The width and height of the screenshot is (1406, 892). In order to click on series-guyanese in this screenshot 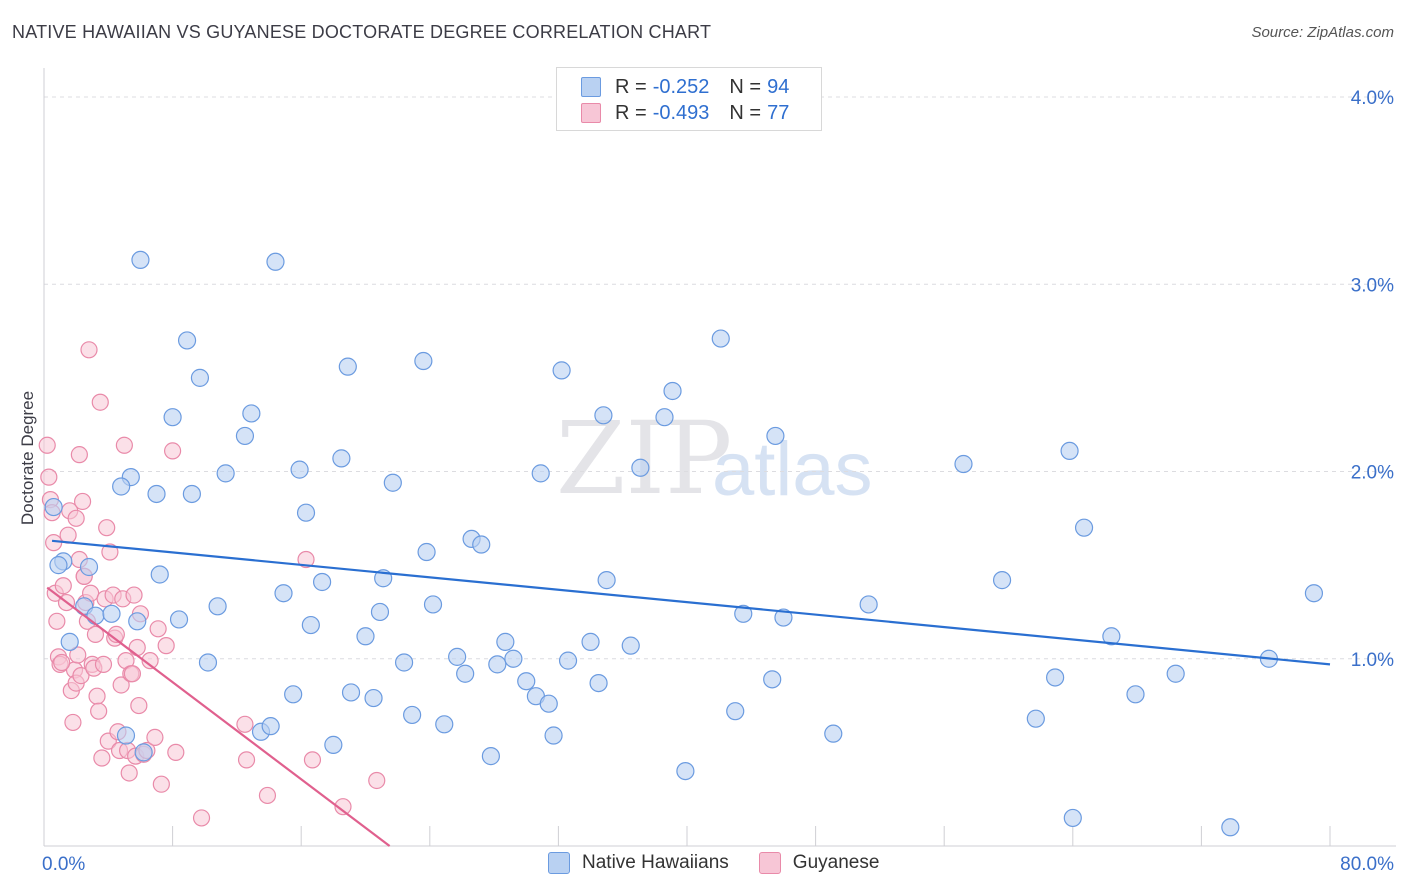, I will do `click(212, 584)`.